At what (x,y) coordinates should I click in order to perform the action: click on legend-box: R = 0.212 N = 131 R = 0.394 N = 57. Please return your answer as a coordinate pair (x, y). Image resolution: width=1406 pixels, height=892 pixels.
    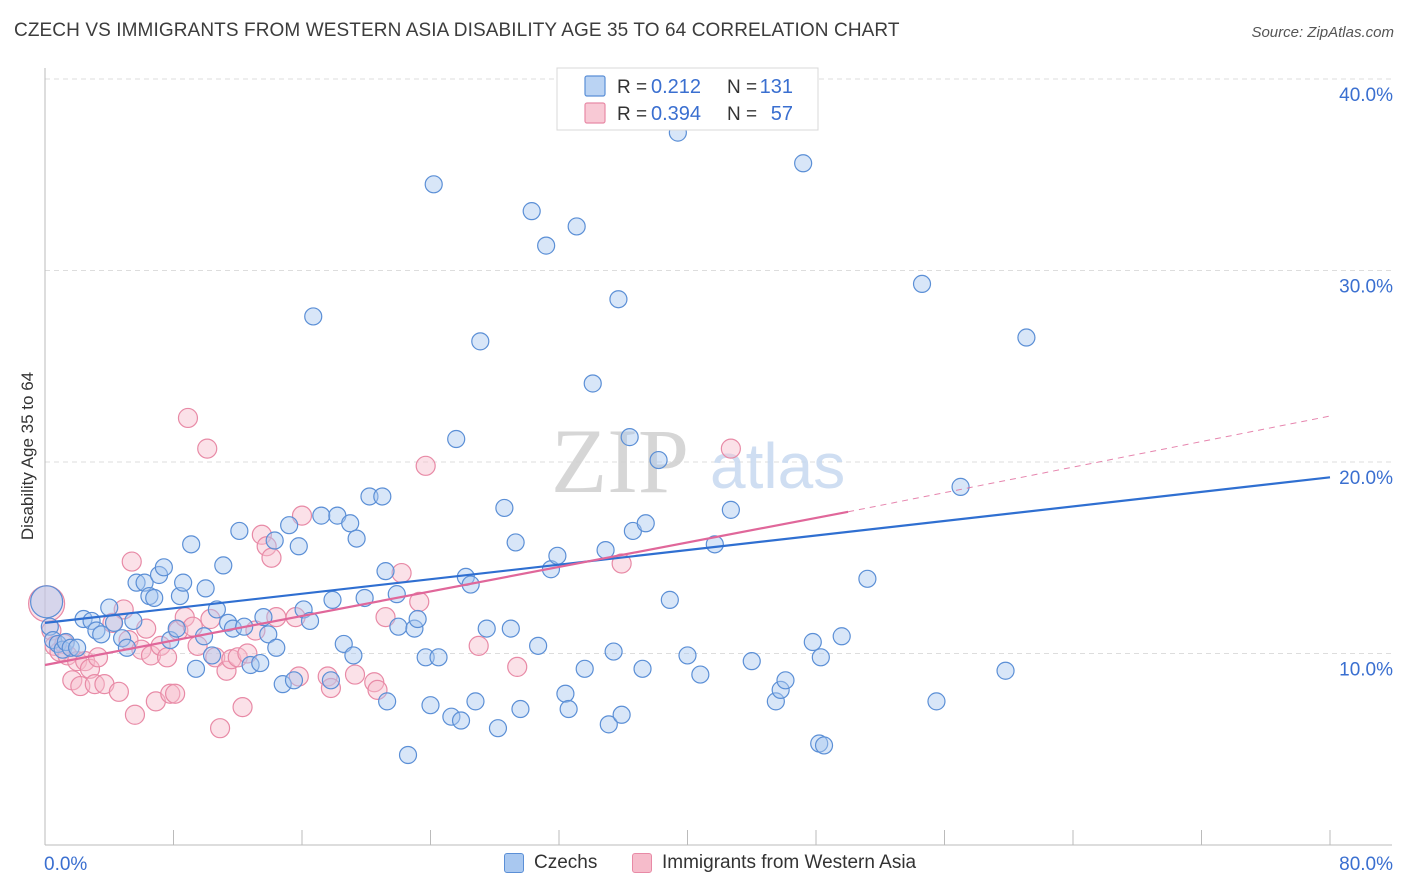
    Looking at the image, I should click on (687, 99).